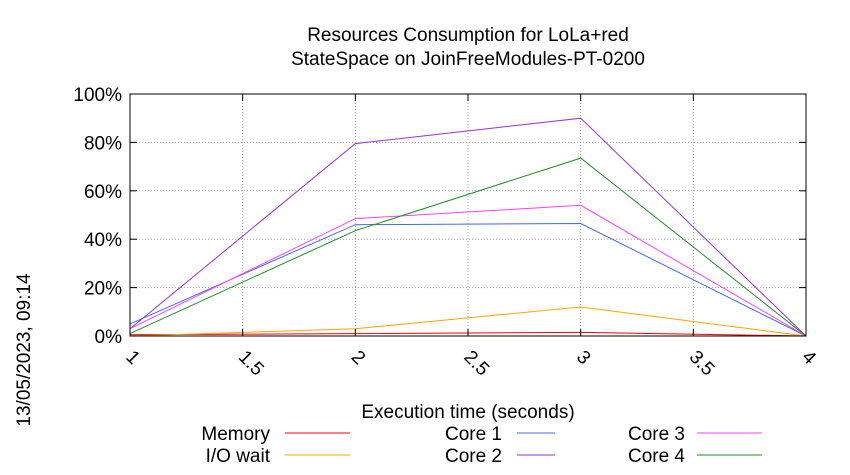 Image resolution: width=850 pixels, height=475 pixels. I want to click on x-tick-label: 1.5, so click(251, 364).